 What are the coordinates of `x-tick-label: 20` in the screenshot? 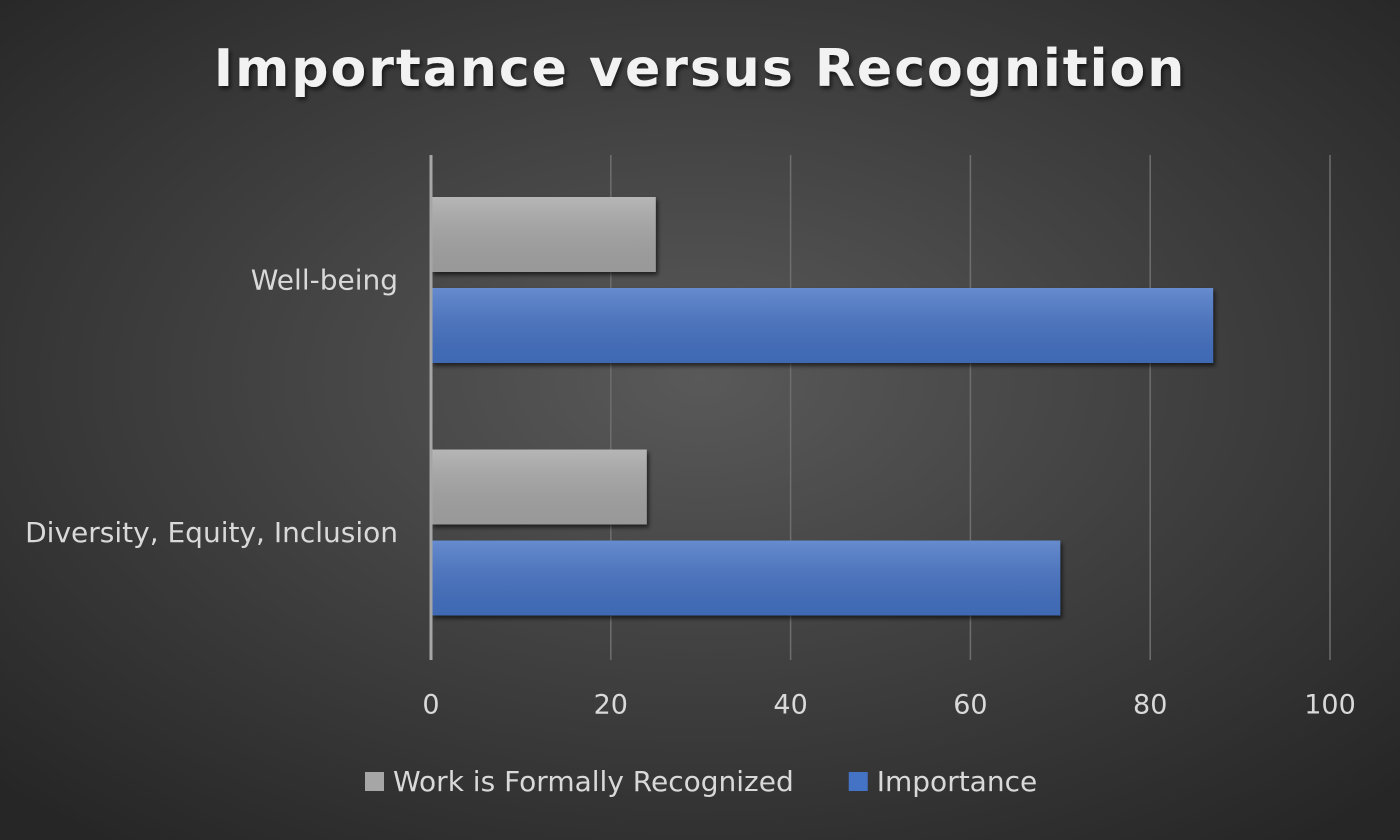 It's located at (611, 705).